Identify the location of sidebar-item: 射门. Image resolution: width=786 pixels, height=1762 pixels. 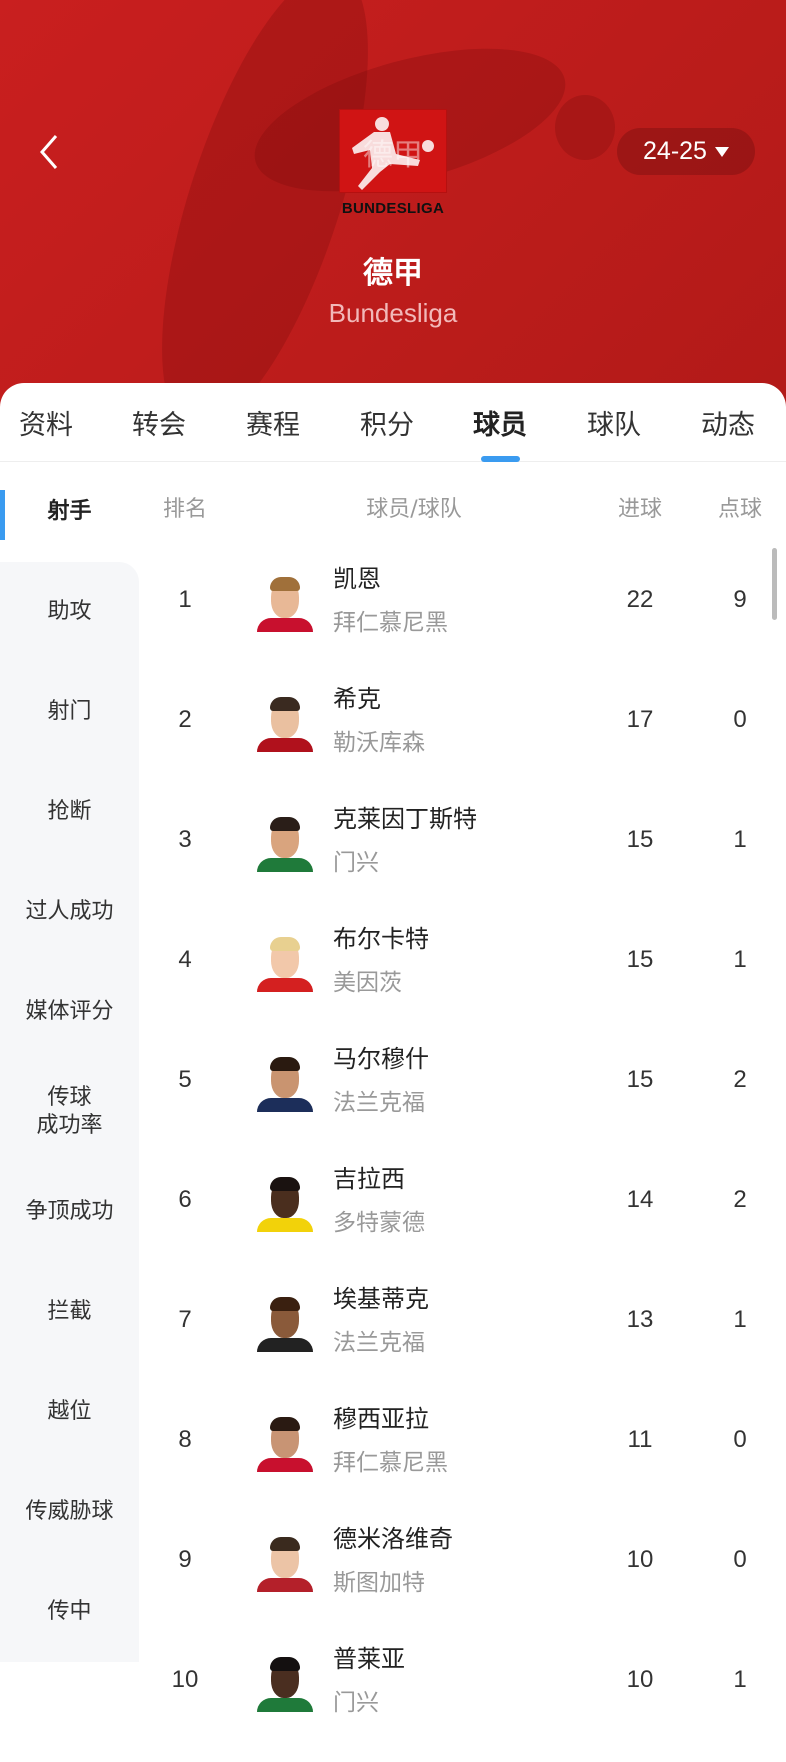
(69, 712).